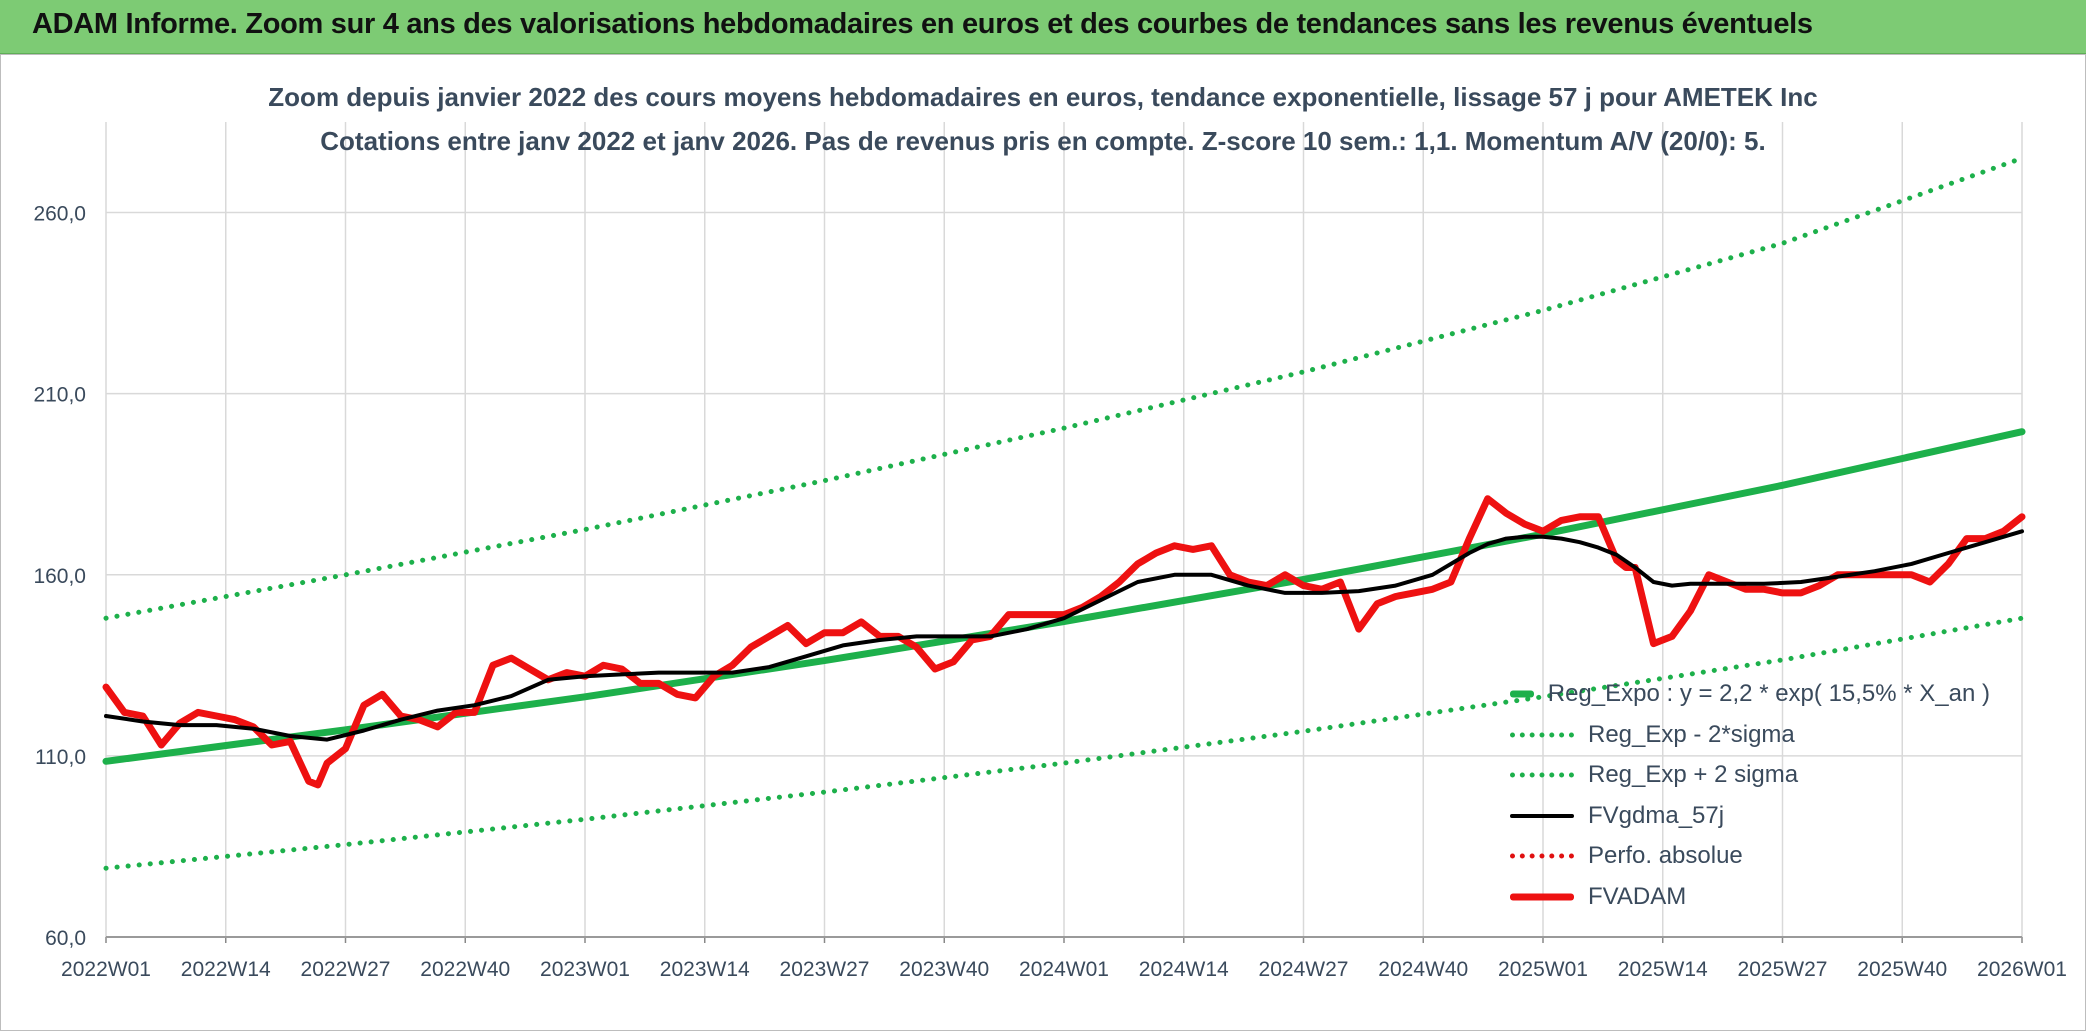 The image size is (2086, 1031). What do you see at coordinates (59, 214) in the screenshot?
I see `y-tick-label: 260,0` at bounding box center [59, 214].